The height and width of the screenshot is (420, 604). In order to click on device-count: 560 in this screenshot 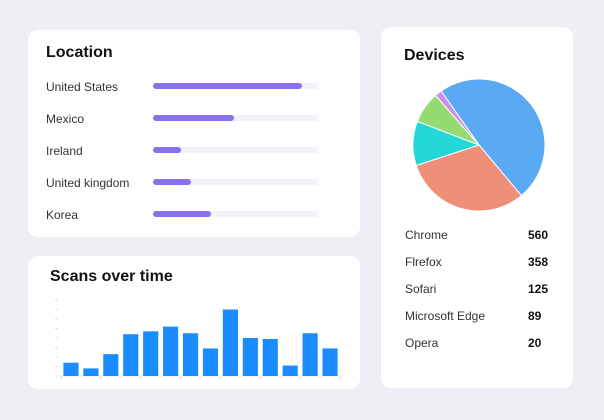, I will do `click(538, 235)`.